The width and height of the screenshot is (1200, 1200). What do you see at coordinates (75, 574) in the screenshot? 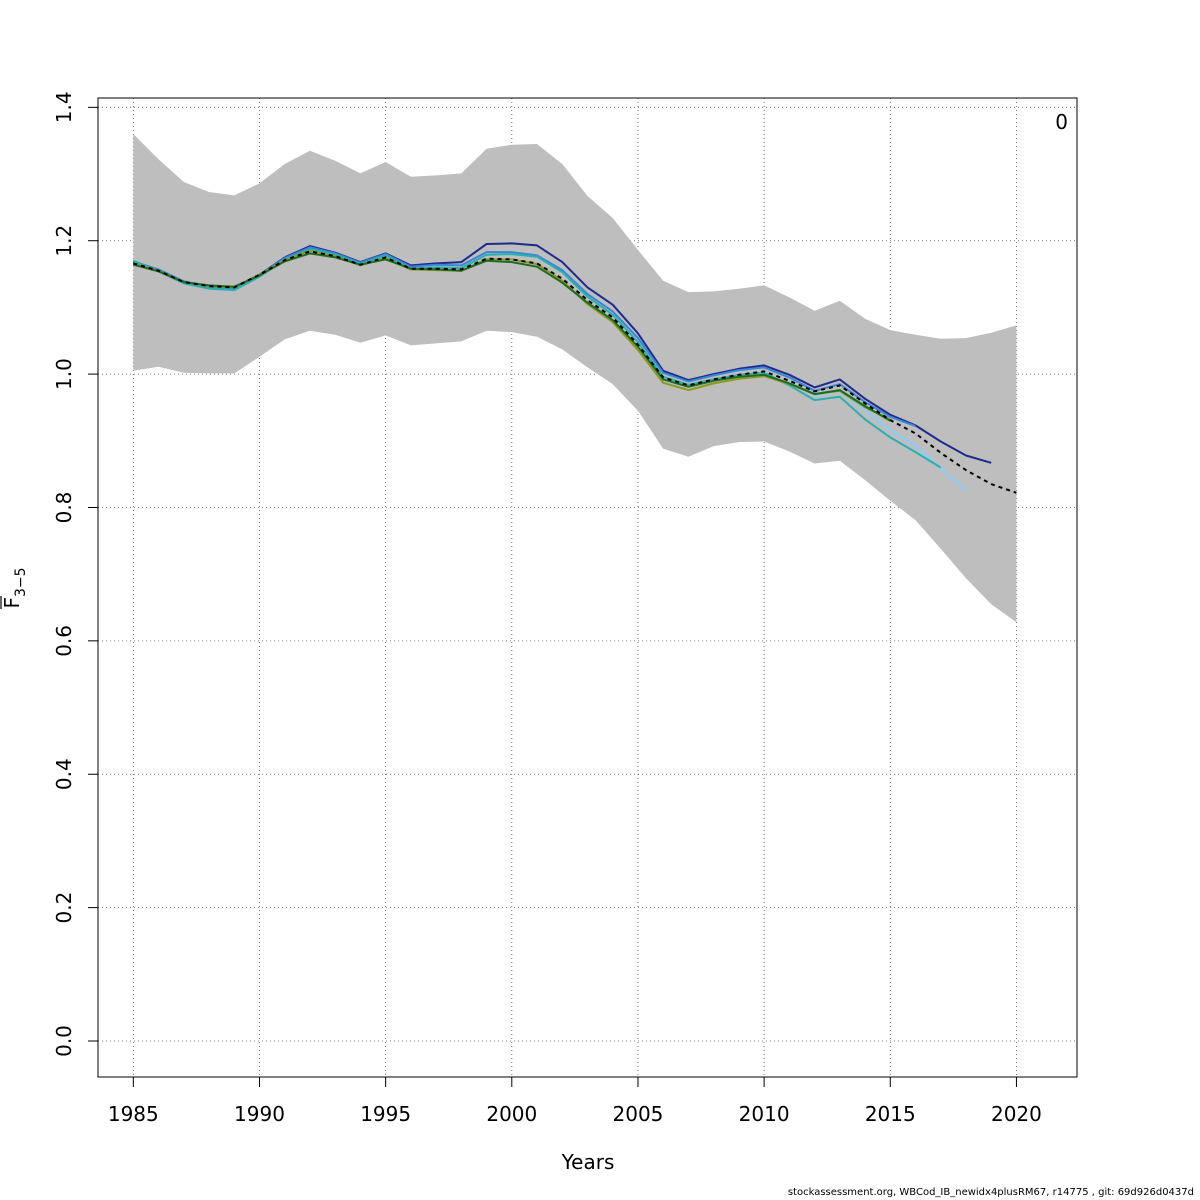
I see `y-axis: 0.0 0.2 0.4 0.6 0.8 1.0 1.2 1.4` at bounding box center [75, 574].